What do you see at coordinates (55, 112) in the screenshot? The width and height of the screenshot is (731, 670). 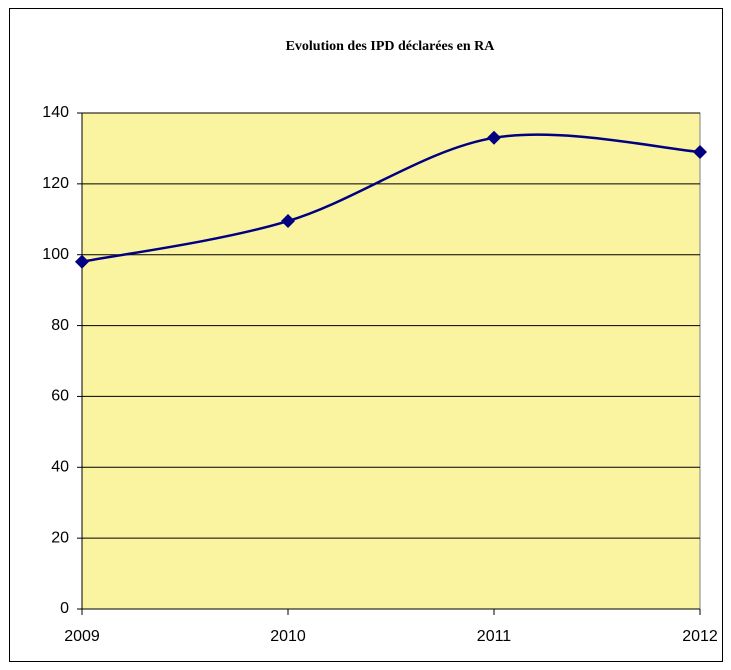 I see `y-tick-label: 140` at bounding box center [55, 112].